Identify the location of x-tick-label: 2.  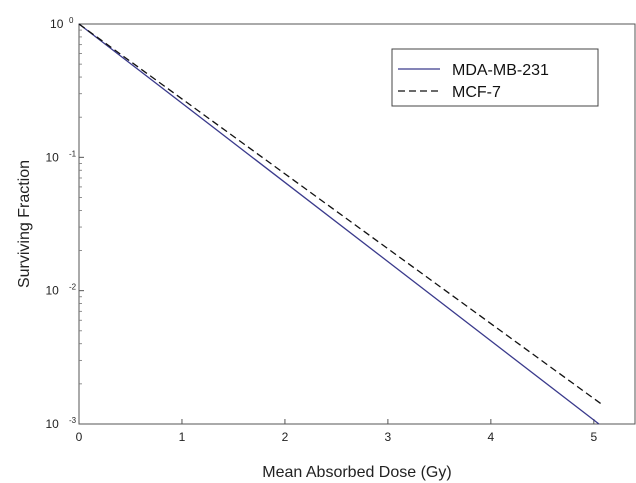
(285, 437).